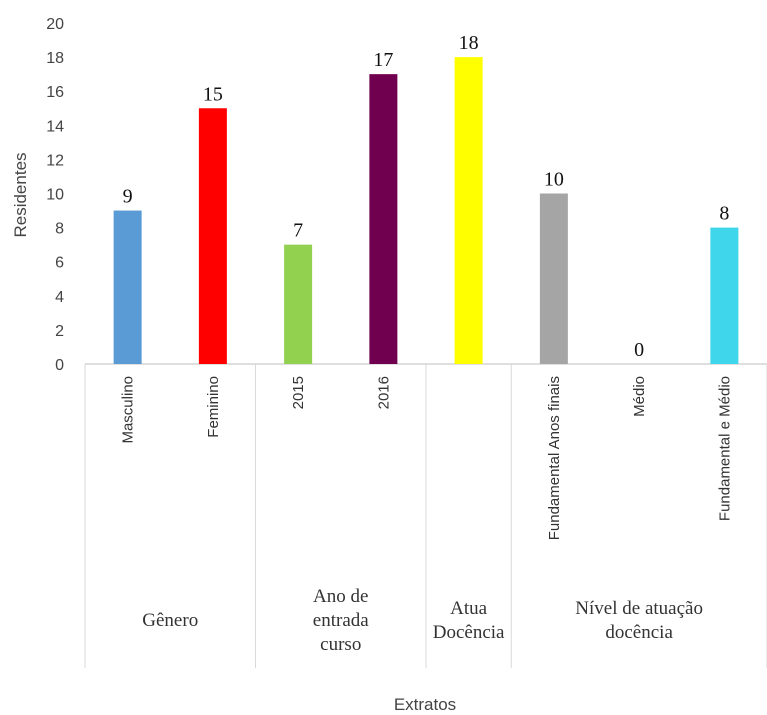 The height and width of the screenshot is (715, 767). What do you see at coordinates (724, 214) in the screenshot?
I see `data-label: 8` at bounding box center [724, 214].